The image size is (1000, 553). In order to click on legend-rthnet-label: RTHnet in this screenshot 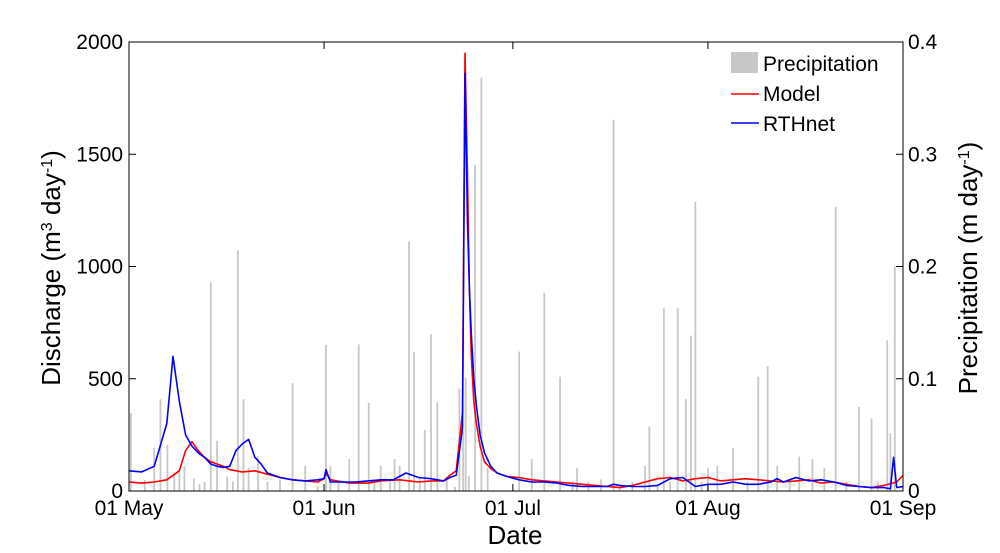, I will do `click(799, 124)`.